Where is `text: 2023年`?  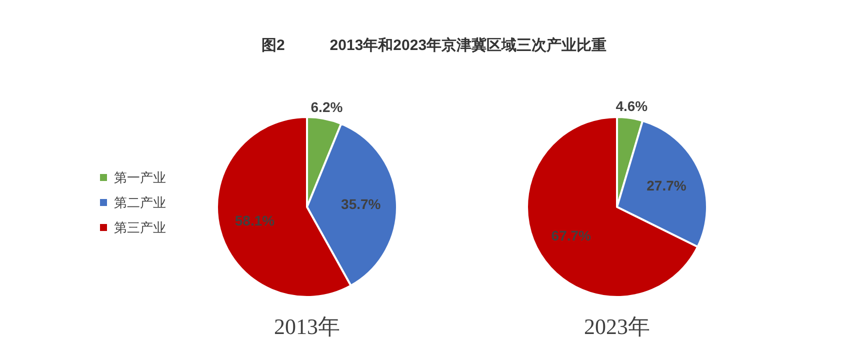
text: 2023年 is located at coordinates (617, 326).